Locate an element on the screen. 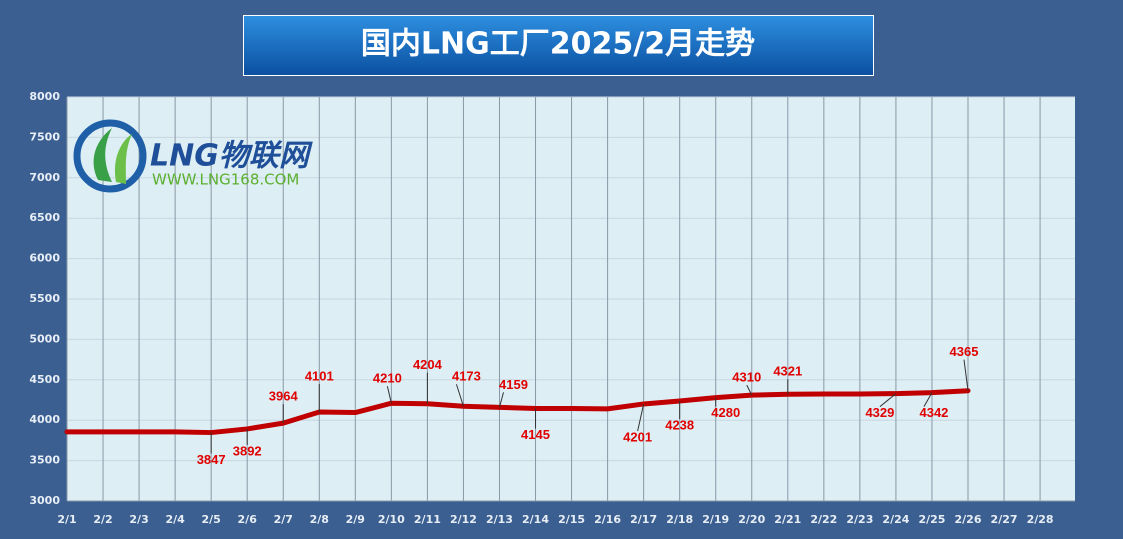 The height and width of the screenshot is (539, 1123). logo-text: LNG物联网 is located at coordinates (231, 156).